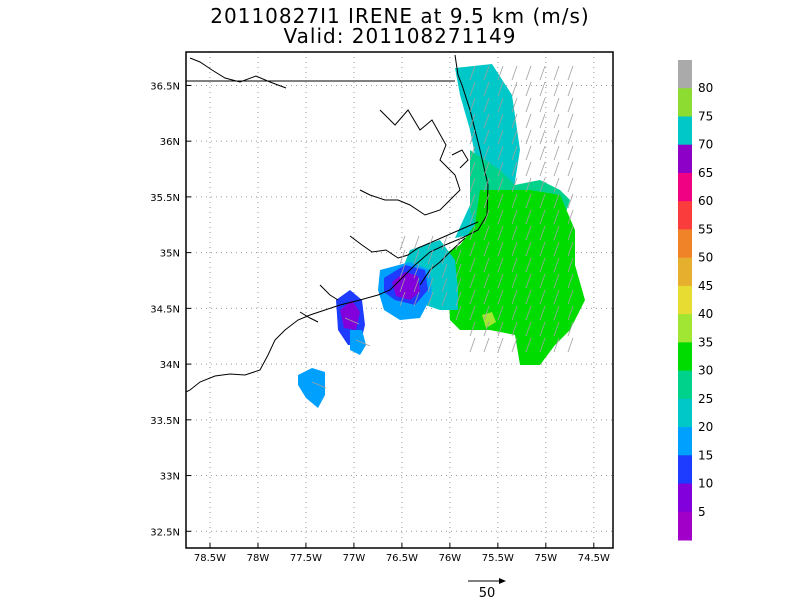 The image size is (800, 600). Describe the element at coordinates (210, 558) in the screenshot. I see `x-tick-label: 78.5W` at that location.